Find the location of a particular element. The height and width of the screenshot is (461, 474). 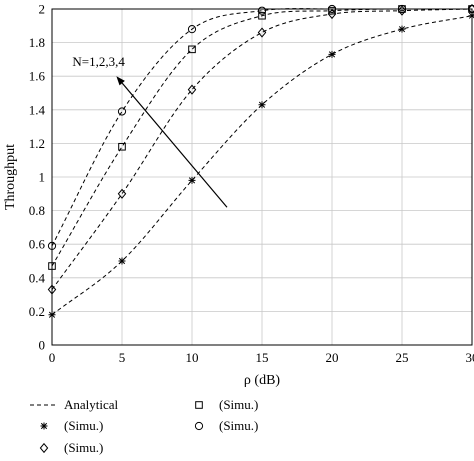

y-tick-label: 1.2 is located at coordinates (37, 143).